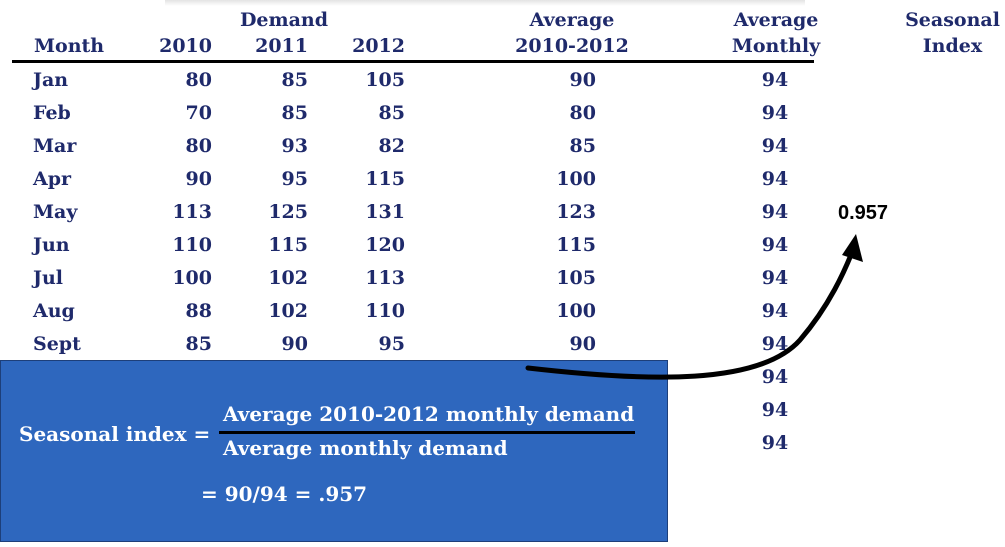  Describe the element at coordinates (863, 213) in the screenshot. I see `seasonal-index-result: 0.957` at that location.